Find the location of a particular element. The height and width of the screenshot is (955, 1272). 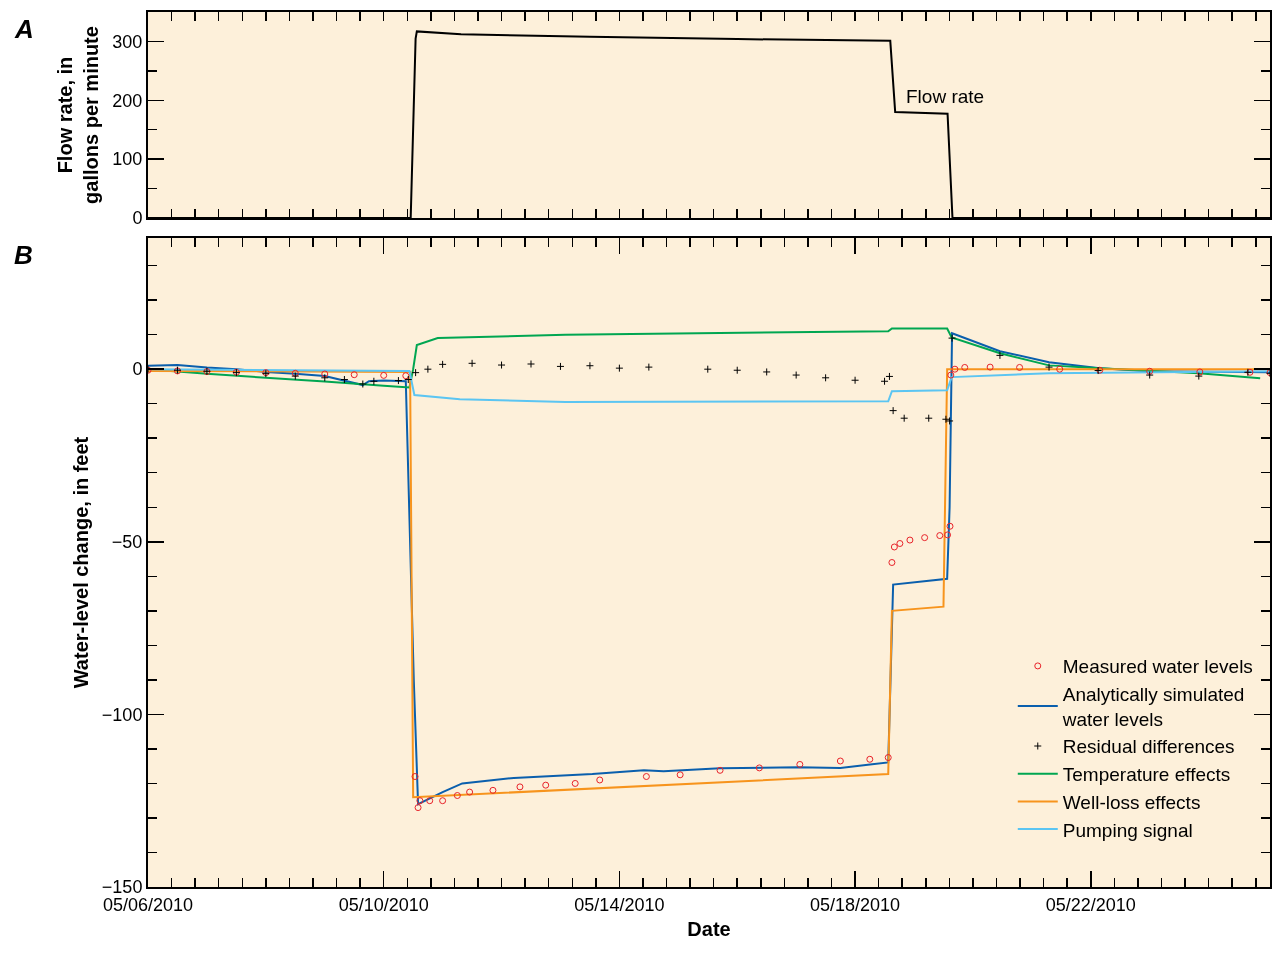

x-tick-label: 05/22/2010 is located at coordinates (1090, 904).